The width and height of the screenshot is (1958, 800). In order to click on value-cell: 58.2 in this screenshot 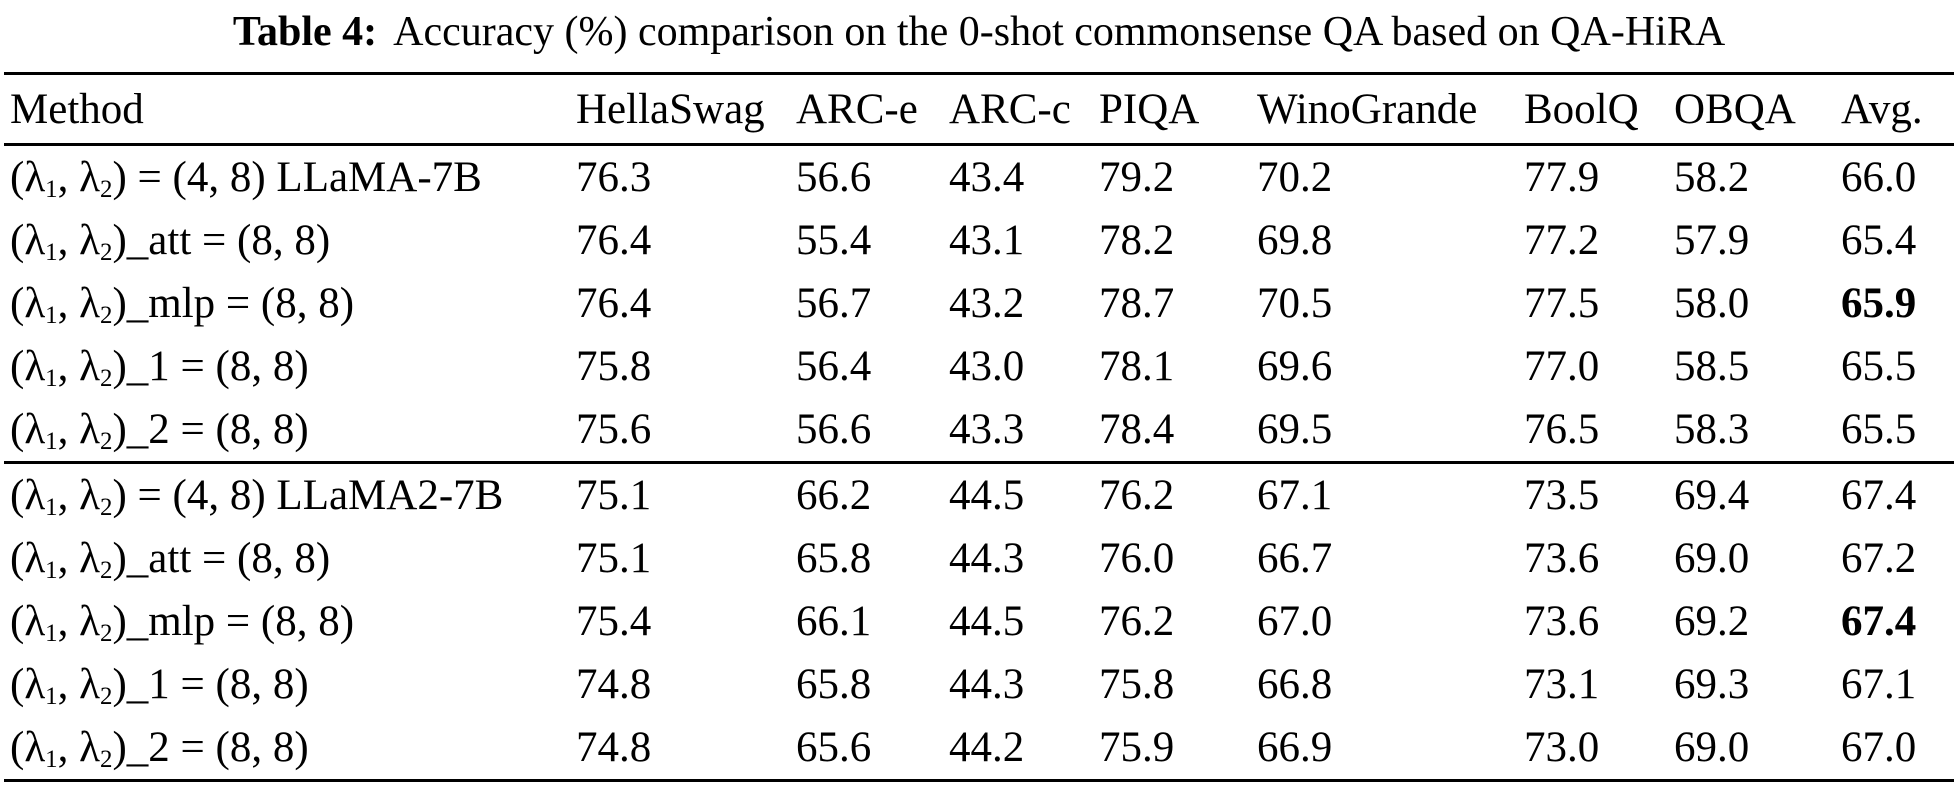, I will do `click(1712, 177)`.